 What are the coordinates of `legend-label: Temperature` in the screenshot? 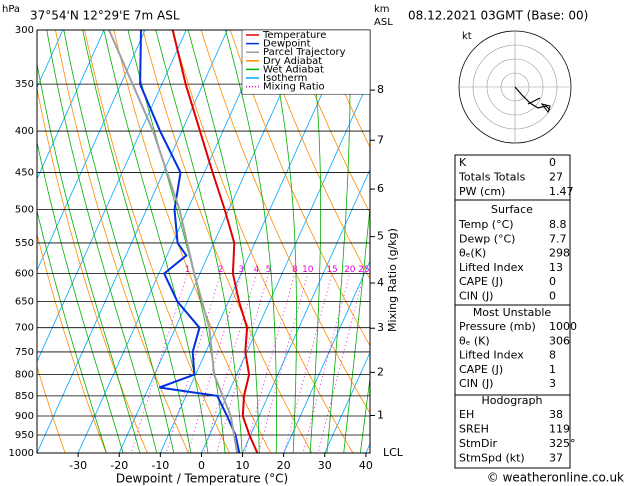 It's located at (294, 35).